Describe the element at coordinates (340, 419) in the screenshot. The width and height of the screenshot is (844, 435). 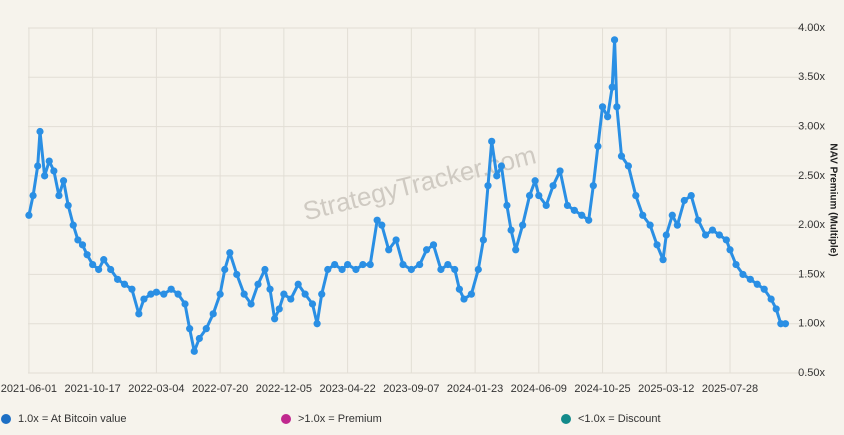
I see `legend-label: >1.0x = Premium` at that location.